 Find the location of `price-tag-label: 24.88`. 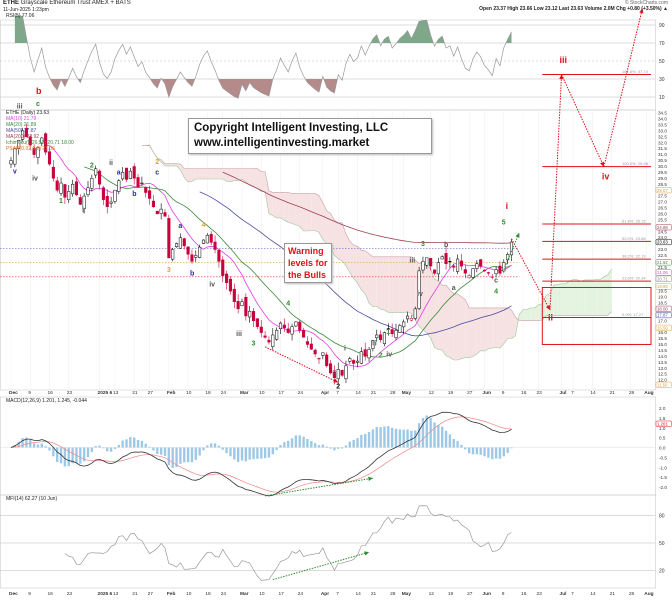

price-tag-label: 24.88 is located at coordinates (662, 227).